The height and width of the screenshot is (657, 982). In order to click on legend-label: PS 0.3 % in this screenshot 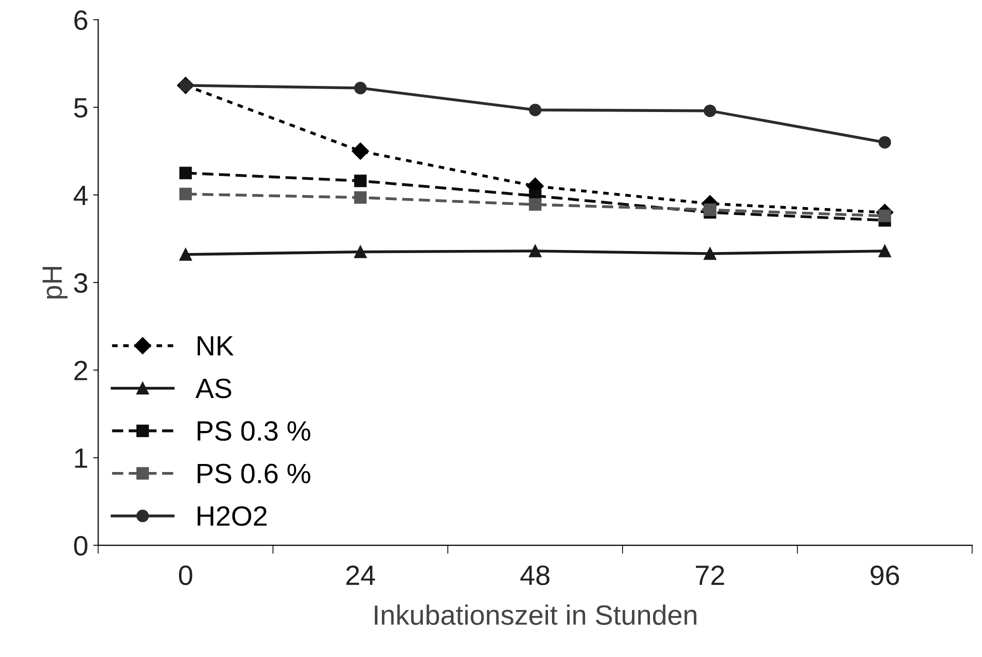, I will do `click(254, 431)`.